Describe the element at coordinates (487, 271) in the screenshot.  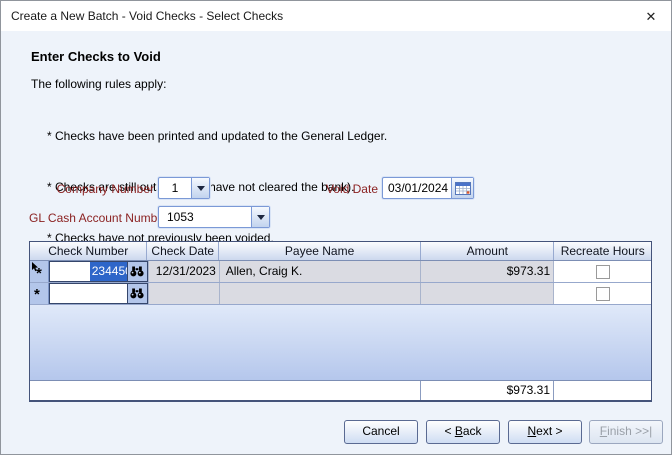
I see `amount-cell: $973.31` at that location.